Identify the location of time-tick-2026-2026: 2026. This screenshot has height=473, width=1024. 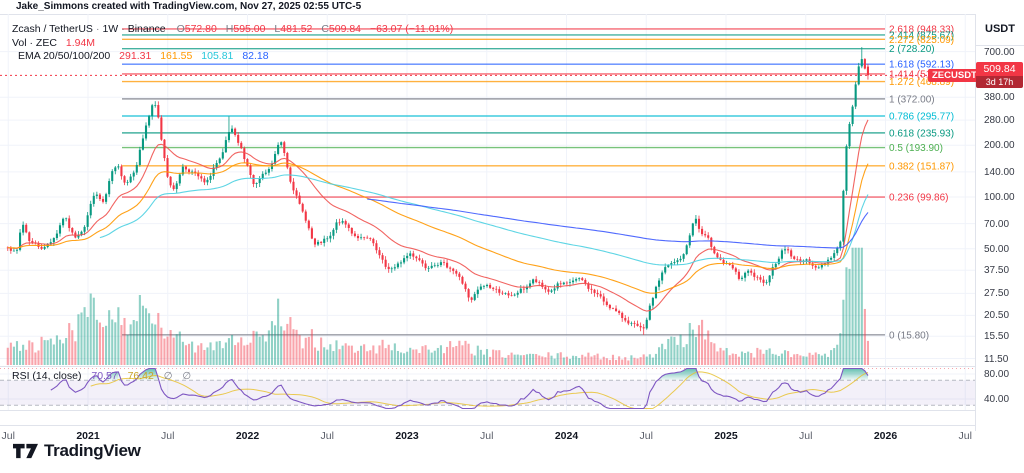
(885, 436).